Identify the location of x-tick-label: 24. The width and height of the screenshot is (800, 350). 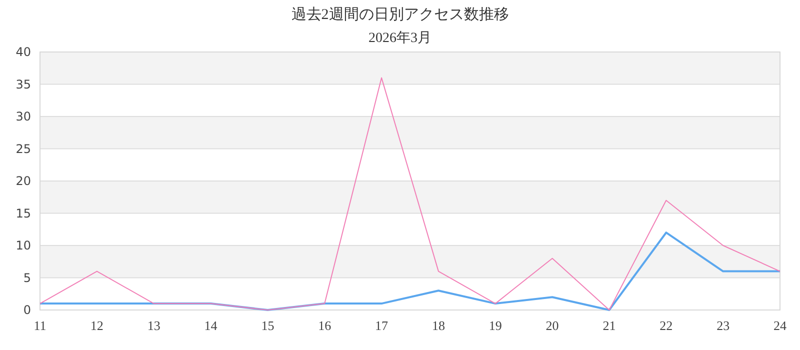
(780, 325).